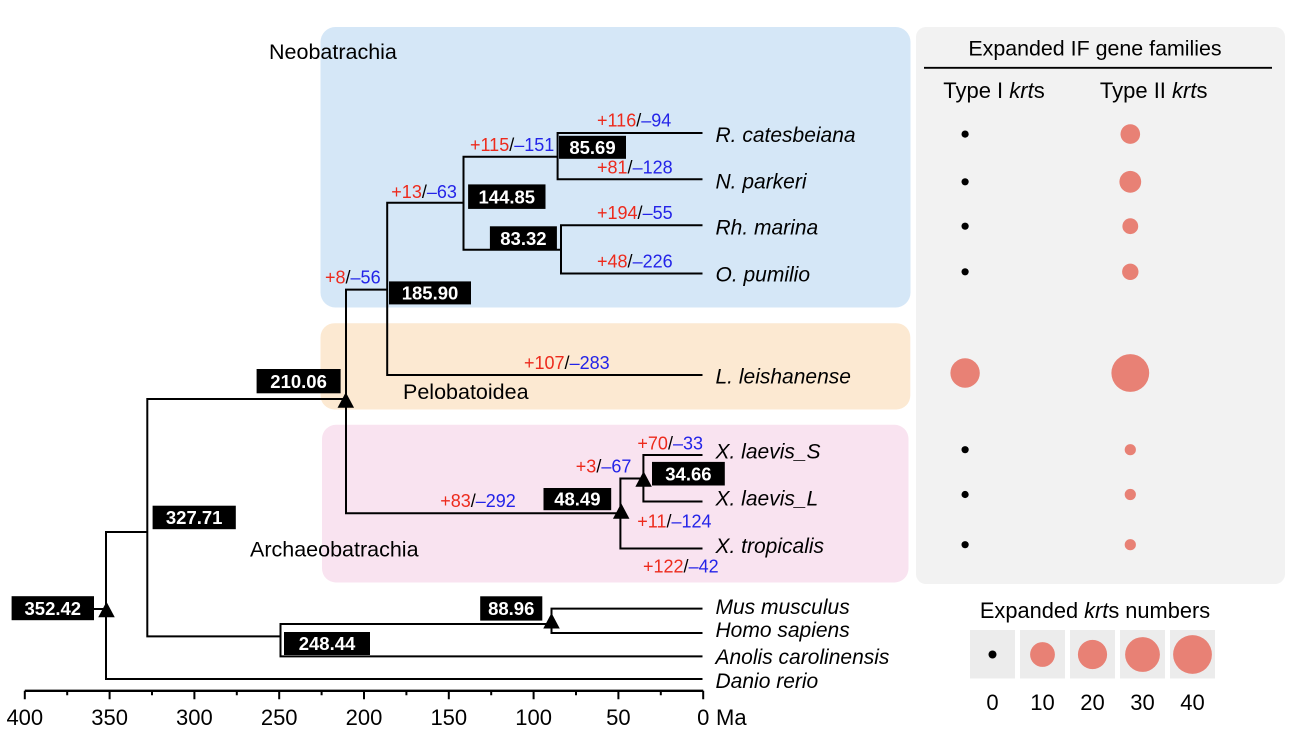 The width and height of the screenshot is (1298, 739). I want to click on svg-text: 83.32, so click(523, 238).